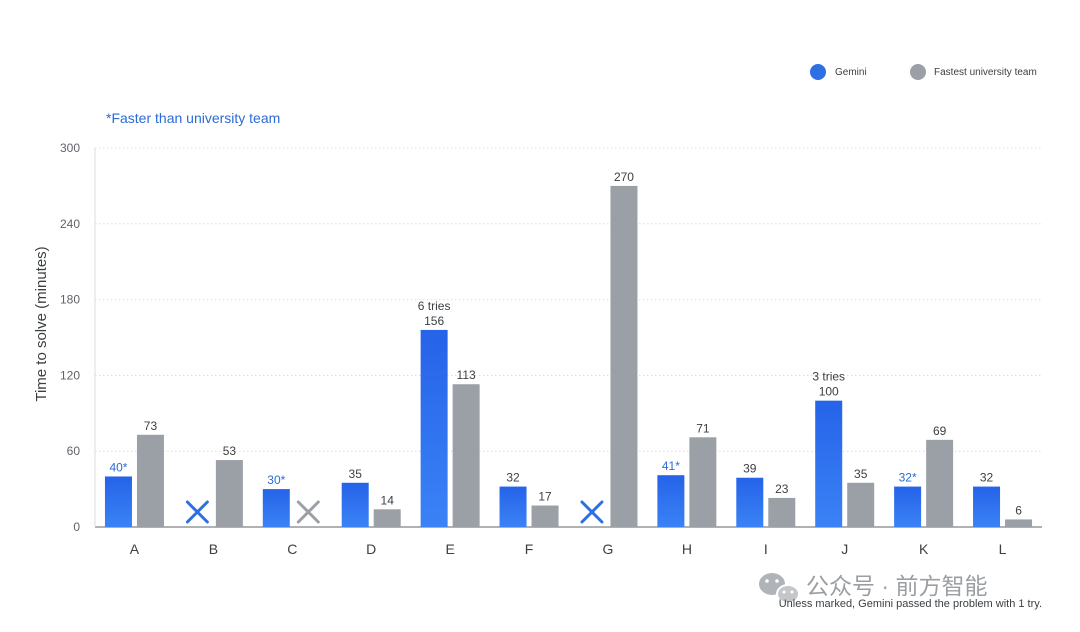 This screenshot has height=632, width=1080. I want to click on unsolved-mark-g-gemini-stroke-b, so click(592, 512).